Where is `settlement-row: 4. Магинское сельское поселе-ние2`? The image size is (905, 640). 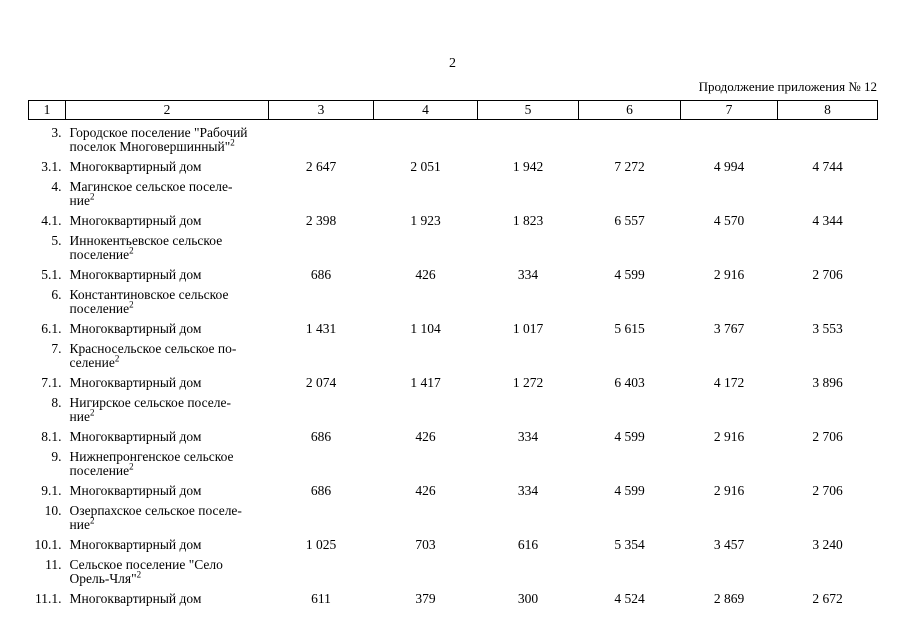
settlement-row: 4. Магинское сельское поселе-ние2 is located at coordinates (453, 191).